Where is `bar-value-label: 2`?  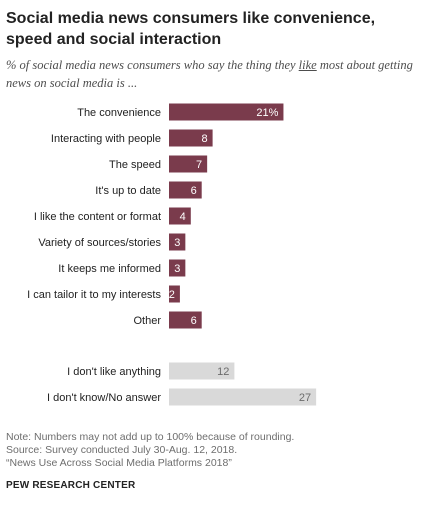 bar-value-label: 2 is located at coordinates (172, 295).